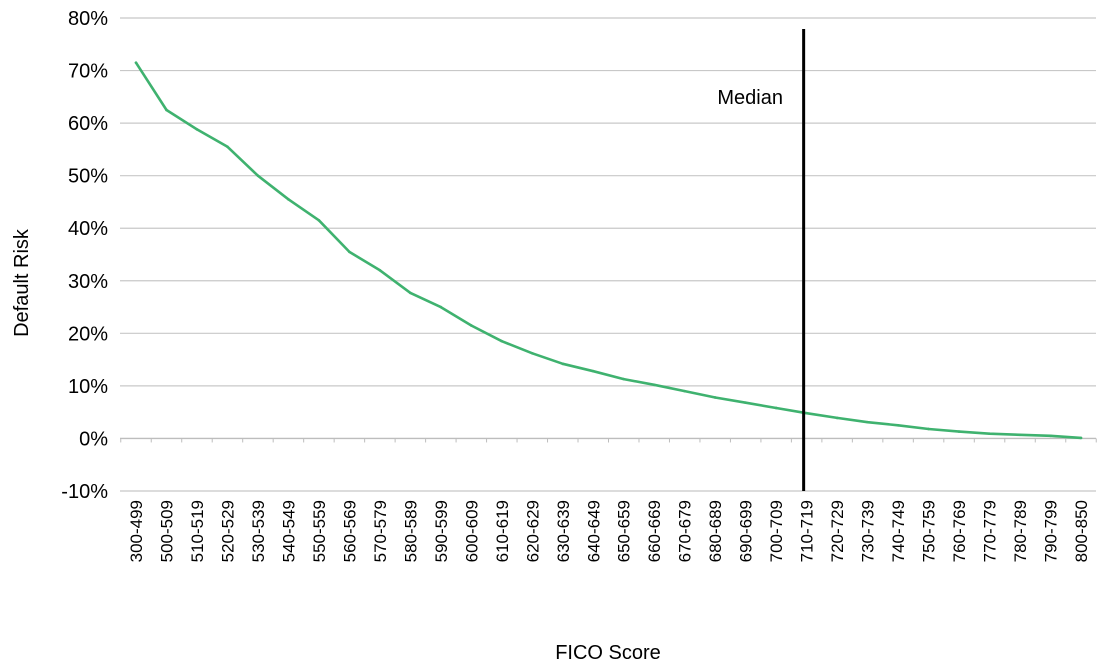 The height and width of the screenshot is (671, 1104). I want to click on x-tick-label: 690-699, so click(746, 531).